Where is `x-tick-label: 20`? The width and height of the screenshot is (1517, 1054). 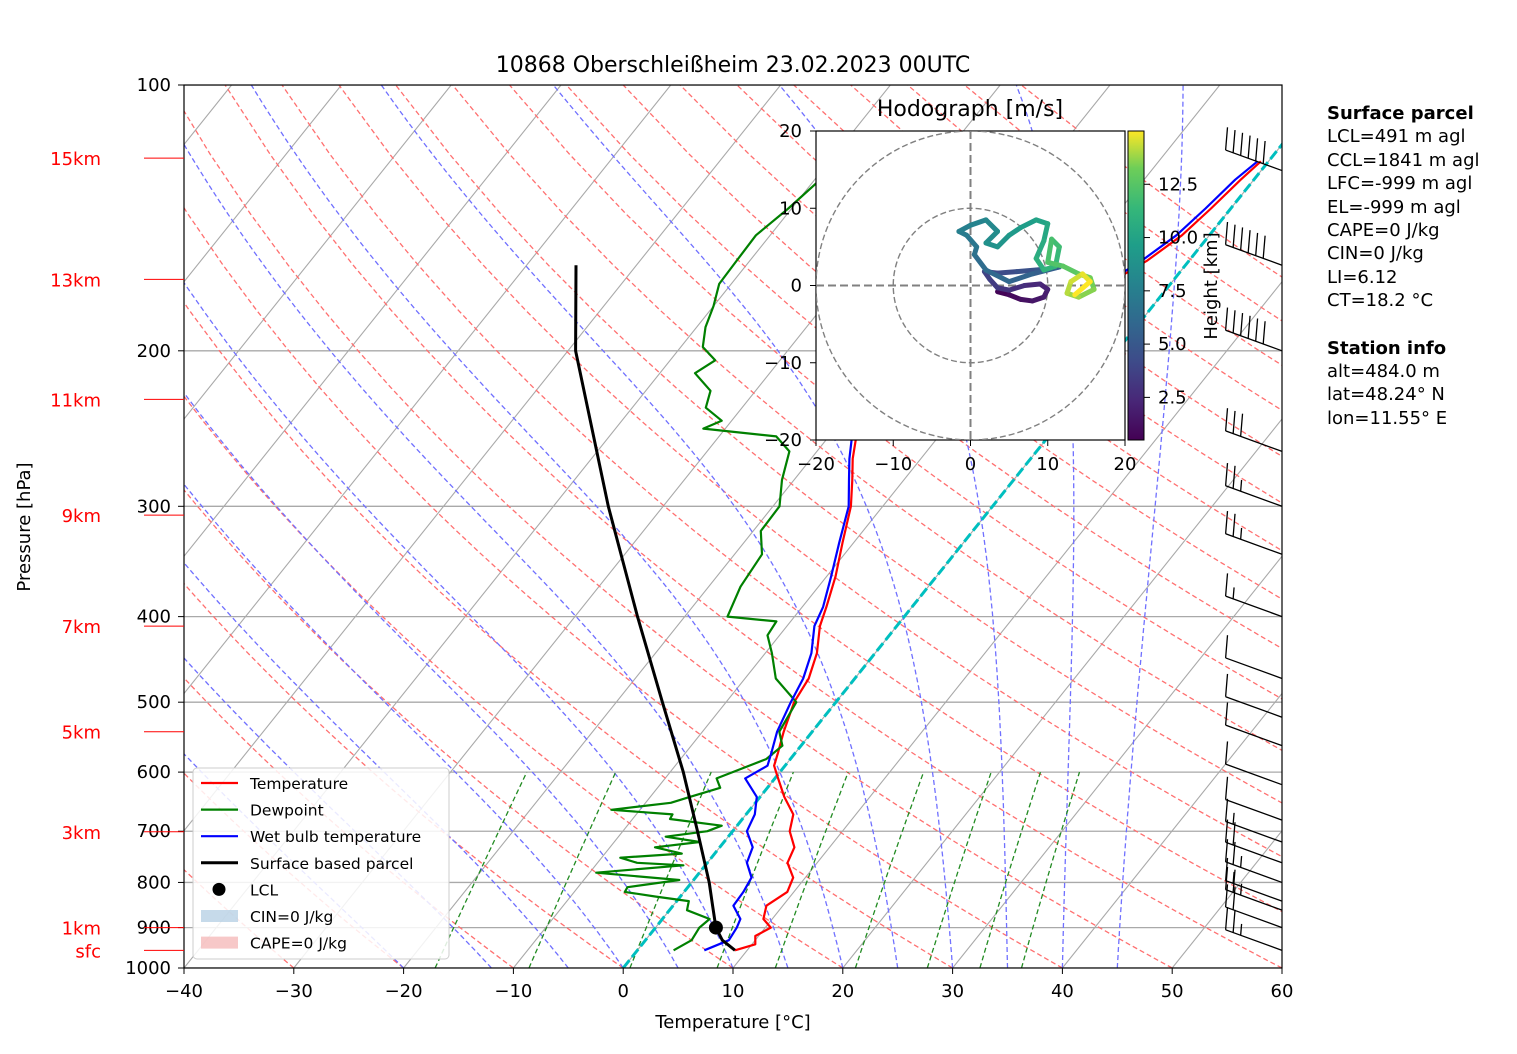
x-tick-label: 20 is located at coordinates (842, 991).